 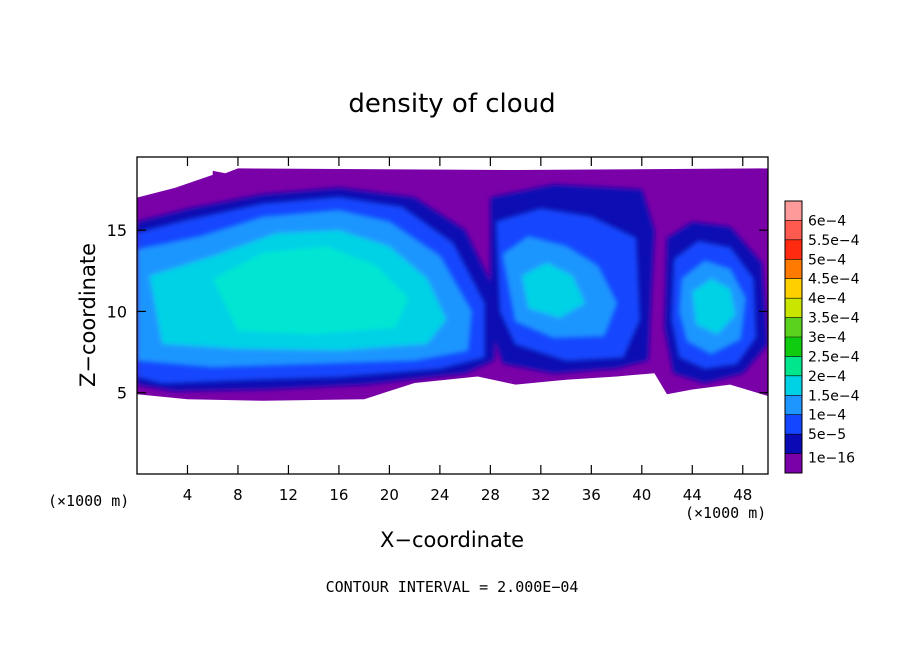 What do you see at coordinates (540, 495) in the screenshot?
I see `x-tick-label: 32` at bounding box center [540, 495].